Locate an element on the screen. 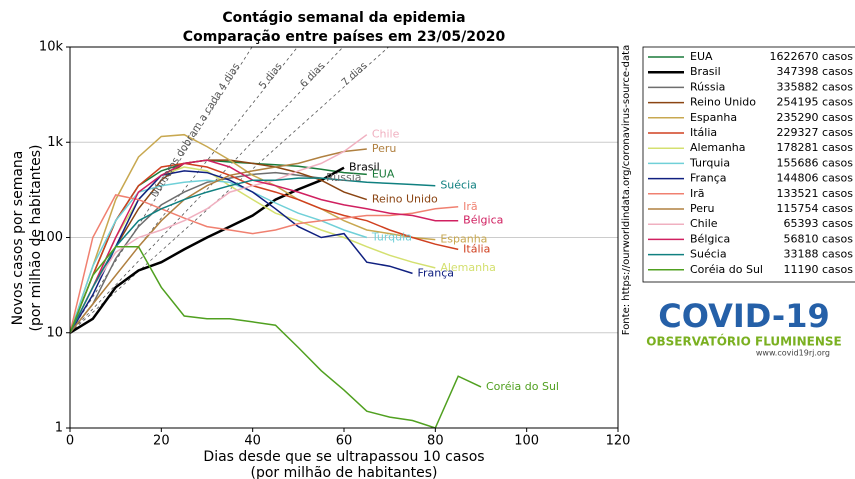 Image resolution: width=855 pixels, height=479 pixels. legend-cases: 133521 casos is located at coordinates (815, 193).